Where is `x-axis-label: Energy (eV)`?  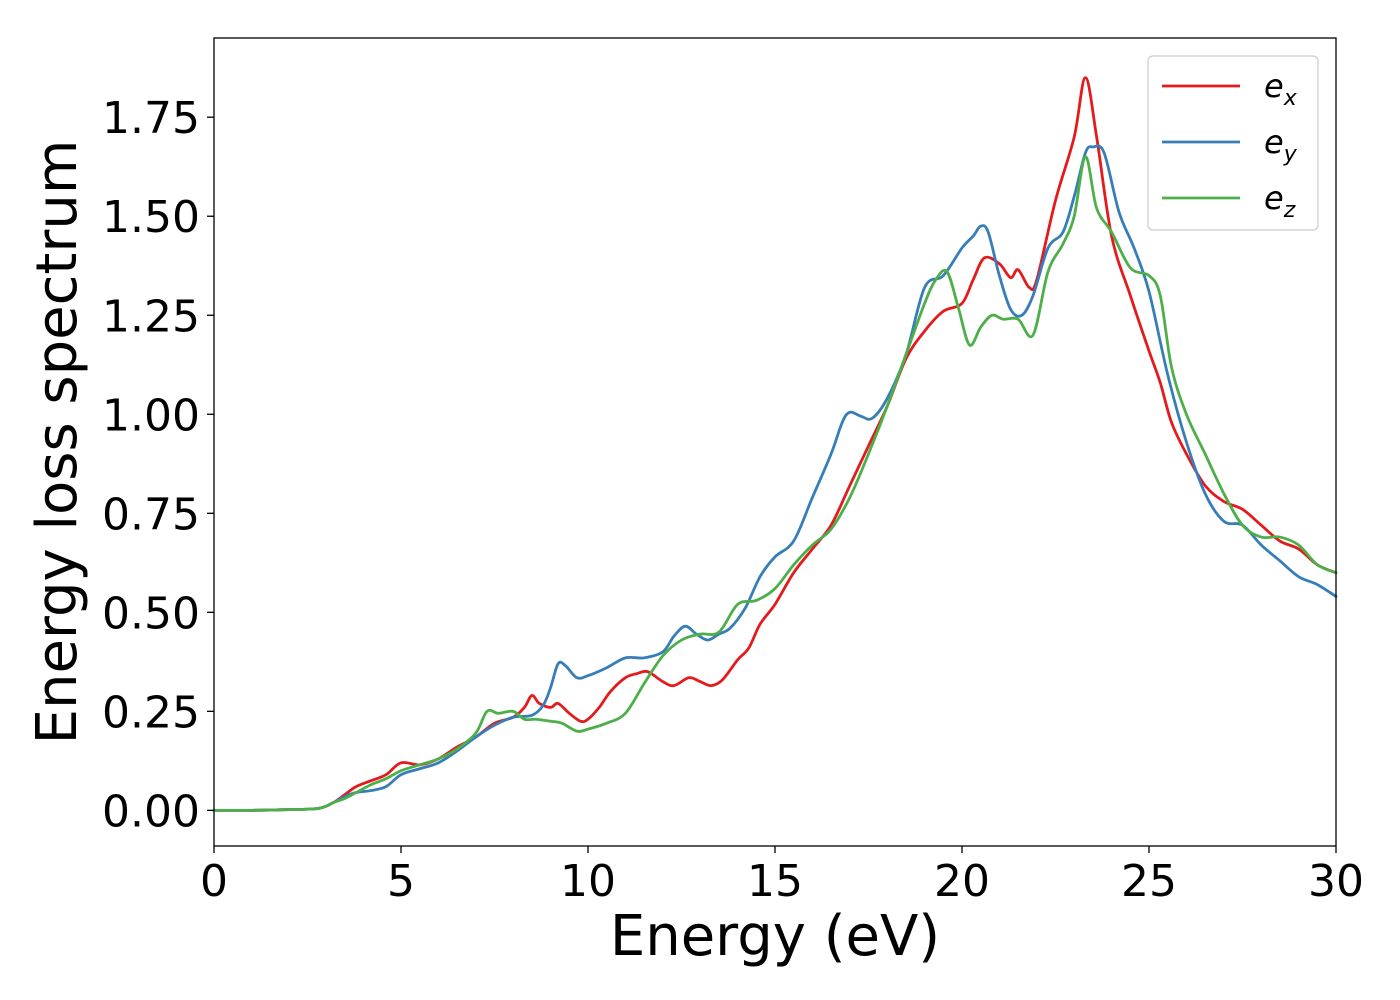 x-axis-label: Energy (eV) is located at coordinates (775, 936).